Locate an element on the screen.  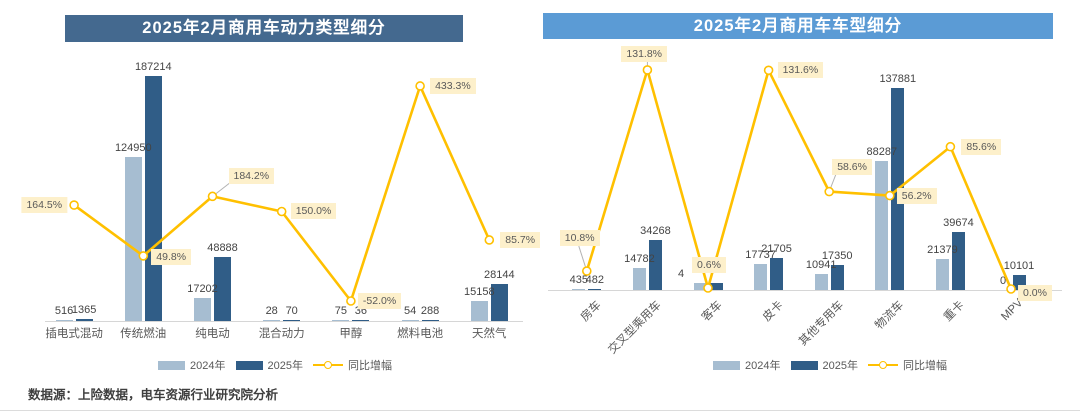
yoy-percentage-badge: 164.5% is located at coordinates (44, 205).